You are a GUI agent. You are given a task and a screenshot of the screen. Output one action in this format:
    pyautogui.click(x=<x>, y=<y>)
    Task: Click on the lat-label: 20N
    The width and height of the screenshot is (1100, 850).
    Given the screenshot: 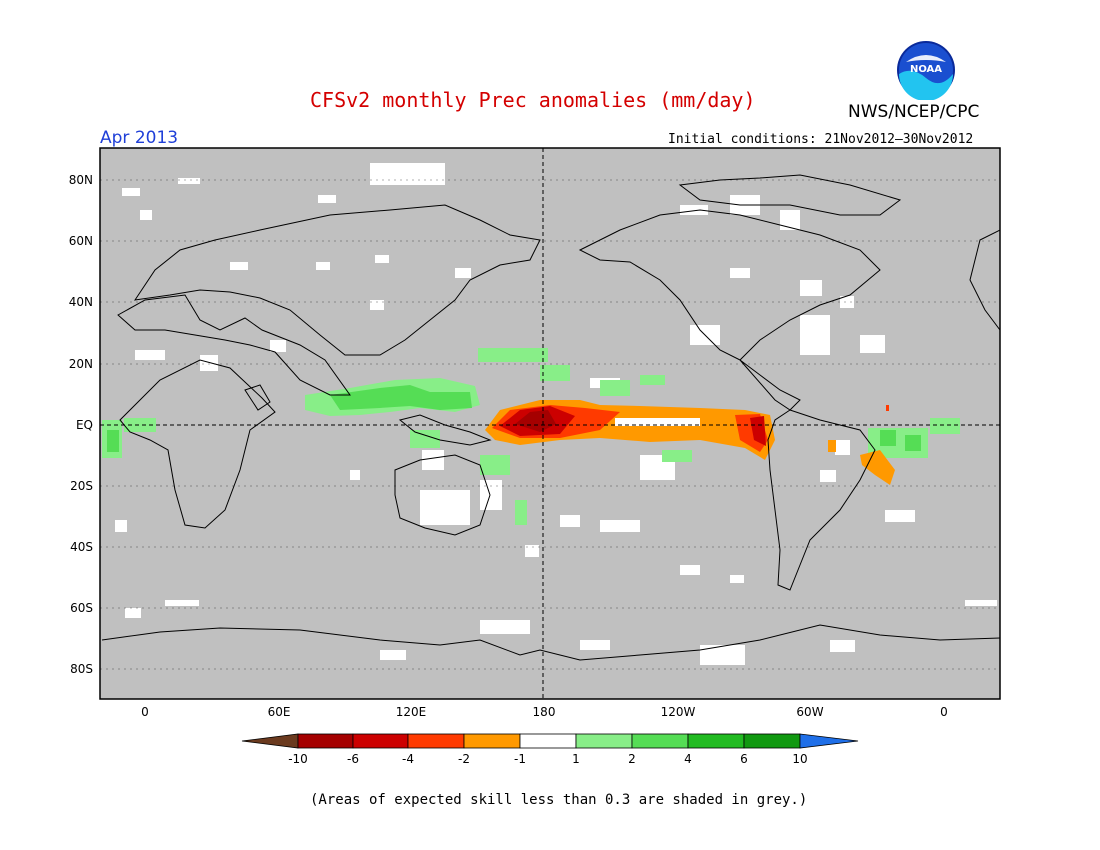 What is the action you would take?
    pyautogui.click(x=81, y=364)
    